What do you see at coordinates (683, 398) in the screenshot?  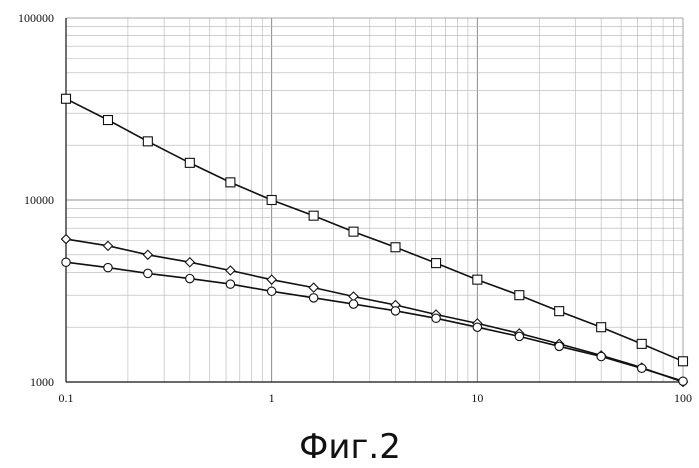 I see `x-tick-label: 100` at bounding box center [683, 398].